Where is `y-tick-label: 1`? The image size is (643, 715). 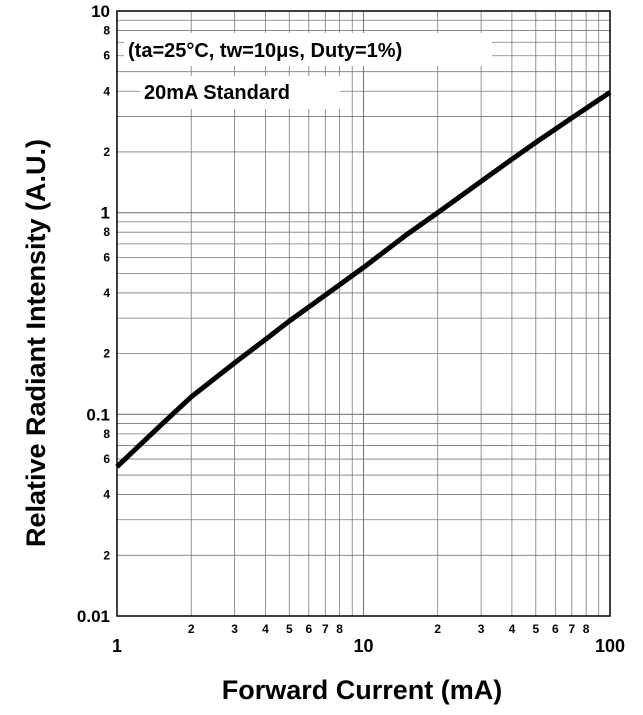
y-tick-label: 1 is located at coordinates (105, 213).